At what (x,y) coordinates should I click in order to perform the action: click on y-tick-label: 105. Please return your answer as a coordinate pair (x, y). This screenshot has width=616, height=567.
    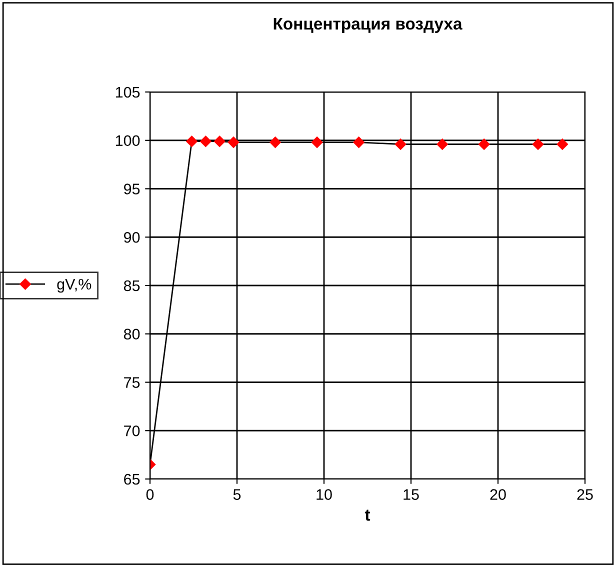
    Looking at the image, I should click on (128, 92).